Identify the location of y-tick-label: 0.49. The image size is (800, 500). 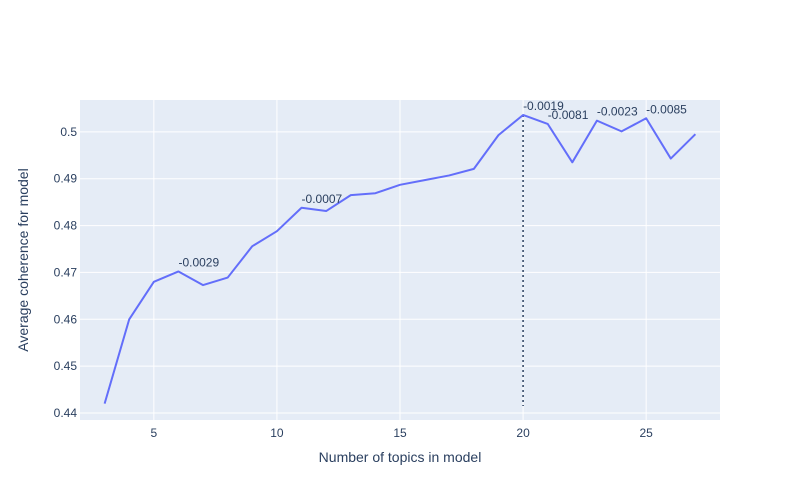
(66, 179).